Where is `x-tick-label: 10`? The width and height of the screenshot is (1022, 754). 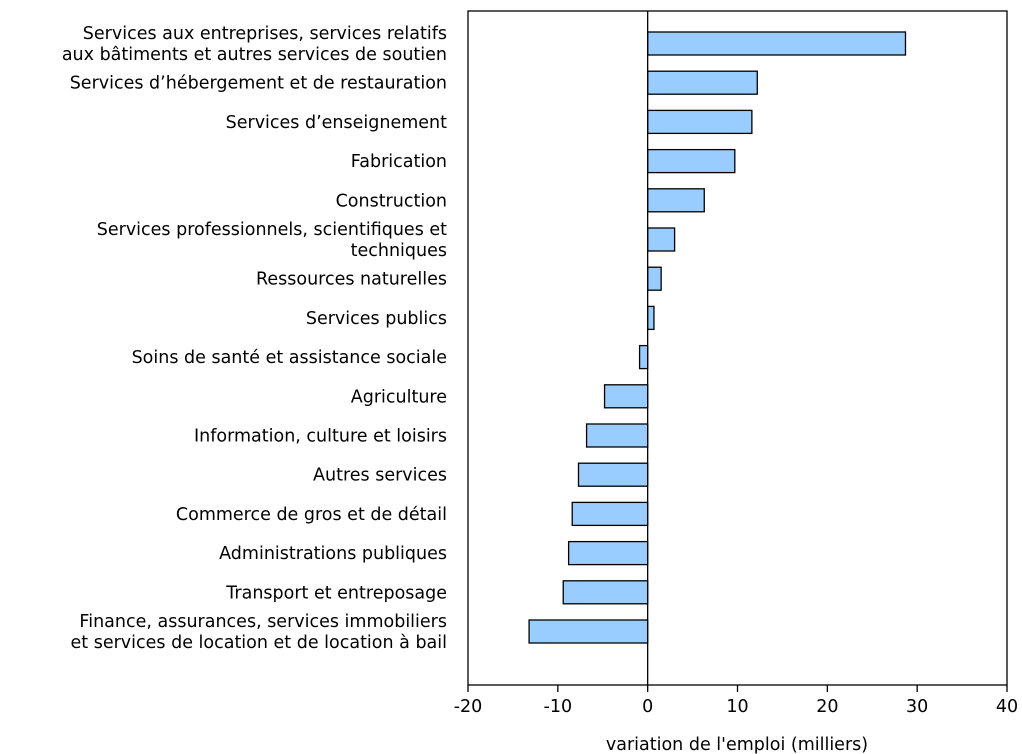
x-tick-label: 10 is located at coordinates (737, 707).